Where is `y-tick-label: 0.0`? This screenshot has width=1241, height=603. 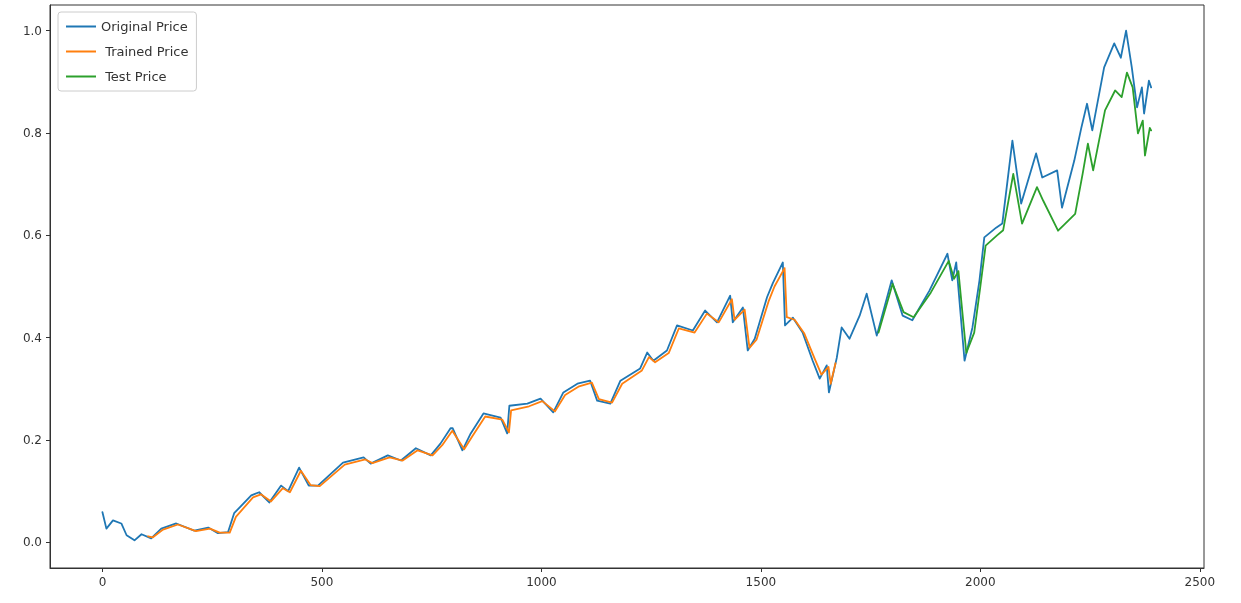
y-tick-label: 0.0 is located at coordinates (32, 542).